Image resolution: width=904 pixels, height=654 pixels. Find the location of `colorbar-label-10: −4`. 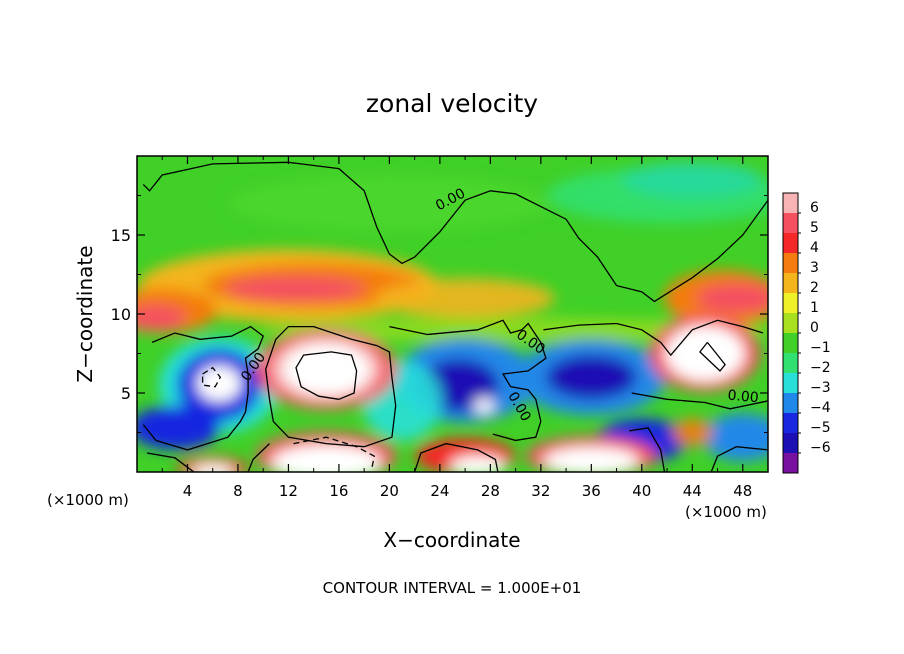

colorbar-label-10: −4 is located at coordinates (820, 408).